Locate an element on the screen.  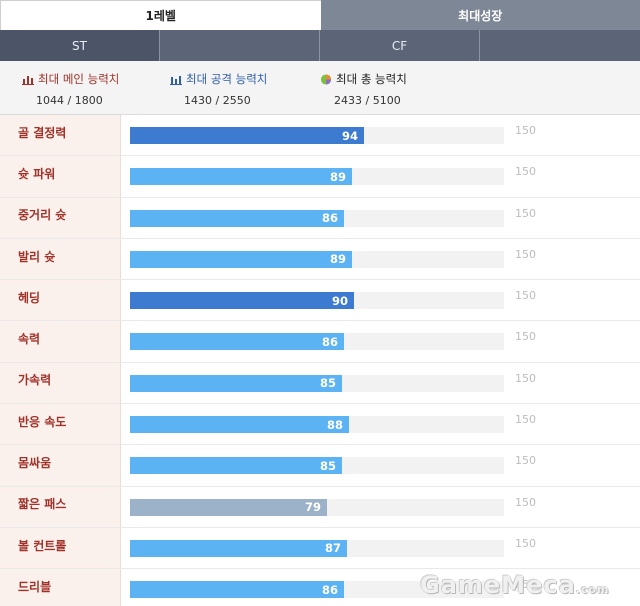
stat-bar-track: 90 is located at coordinates (317, 301).